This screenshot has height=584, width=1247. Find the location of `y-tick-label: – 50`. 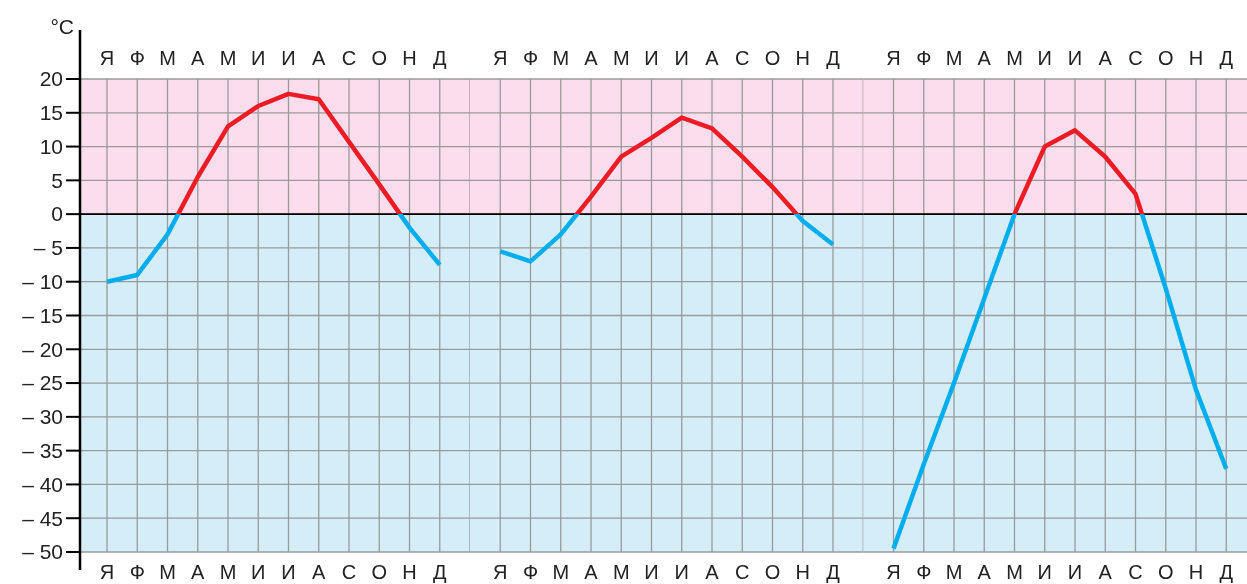

y-tick-label: – 50 is located at coordinates (42, 552).